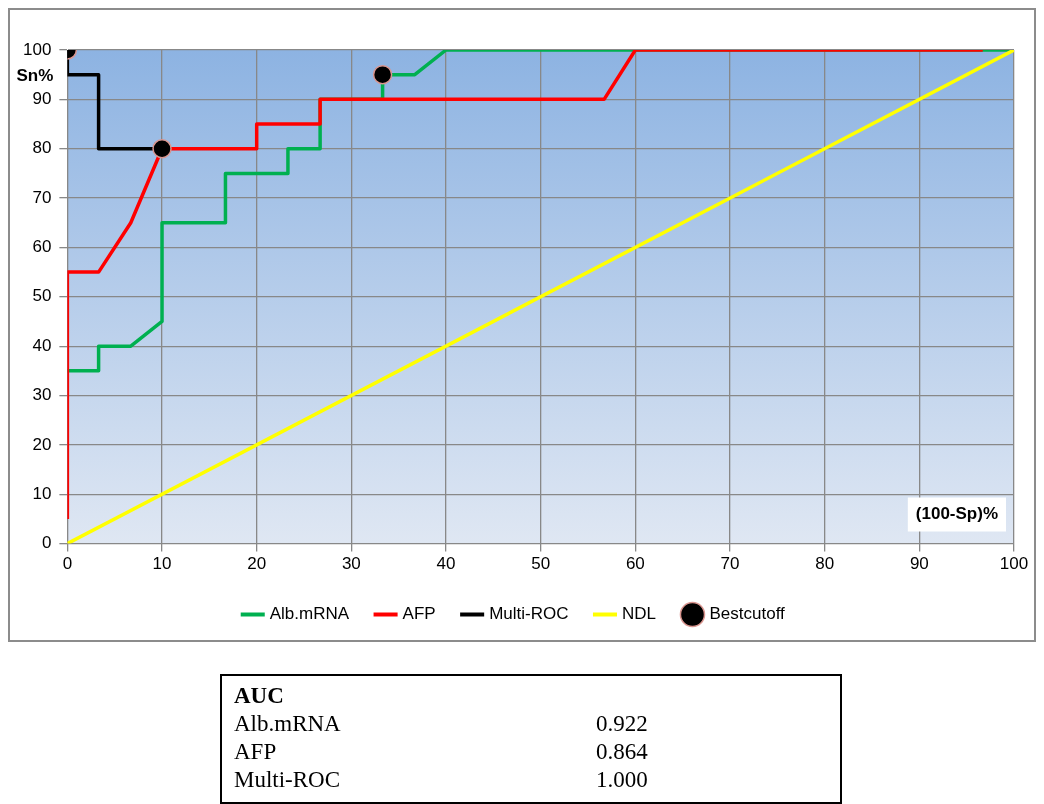 The image size is (1044, 804). What do you see at coordinates (1014, 564) in the screenshot?
I see `x-tick-label: 100` at bounding box center [1014, 564].